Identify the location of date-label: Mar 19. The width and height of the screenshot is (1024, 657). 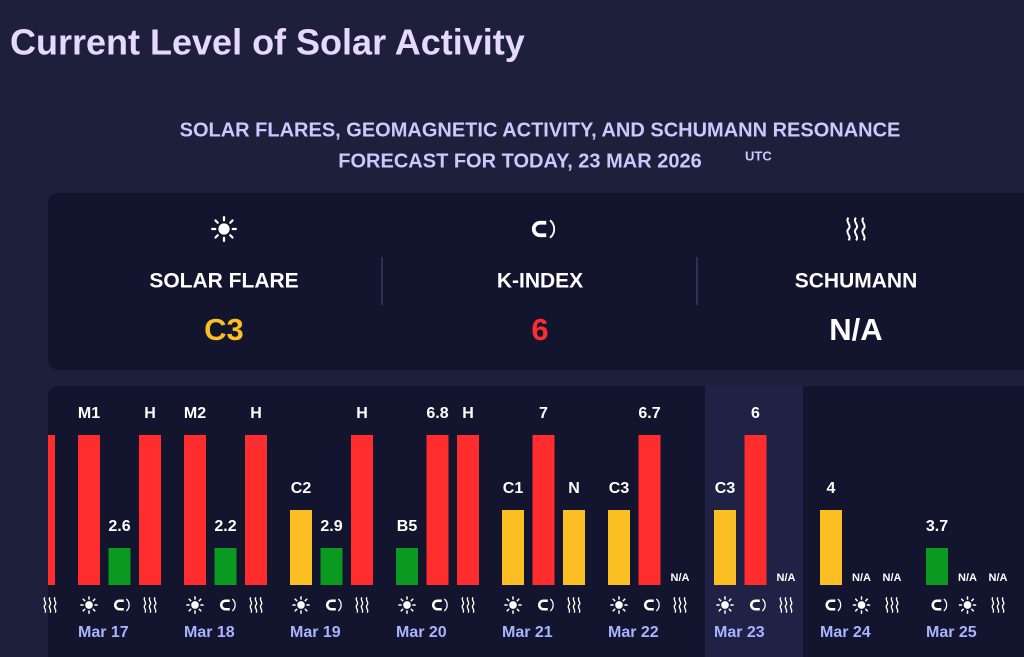
(315, 632).